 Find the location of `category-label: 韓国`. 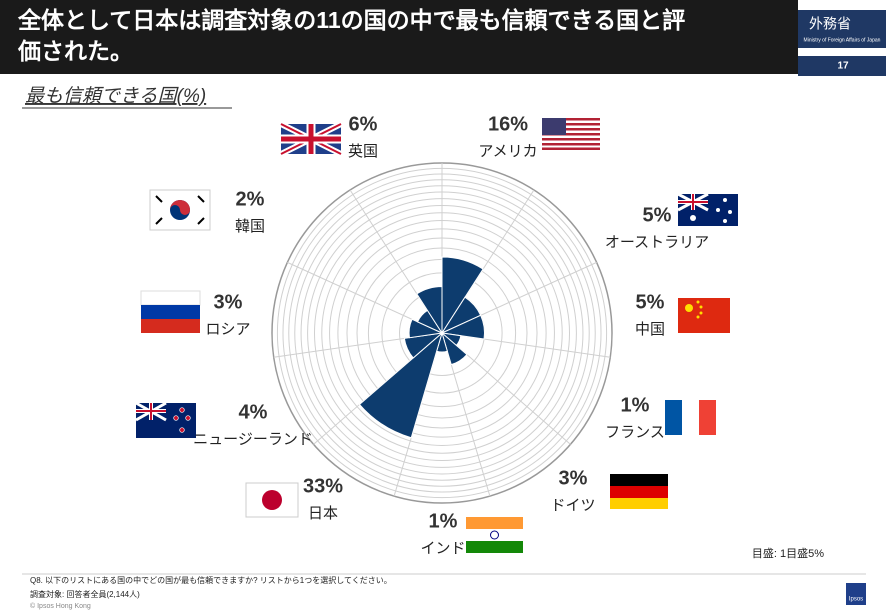

category-label: 韓国 is located at coordinates (250, 226).